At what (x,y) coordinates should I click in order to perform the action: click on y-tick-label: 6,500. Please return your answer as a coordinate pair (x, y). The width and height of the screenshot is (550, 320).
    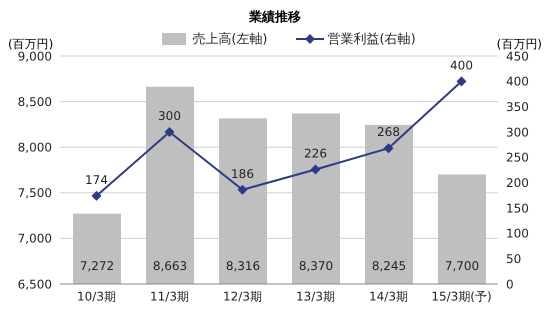
    Looking at the image, I should click on (35, 284).